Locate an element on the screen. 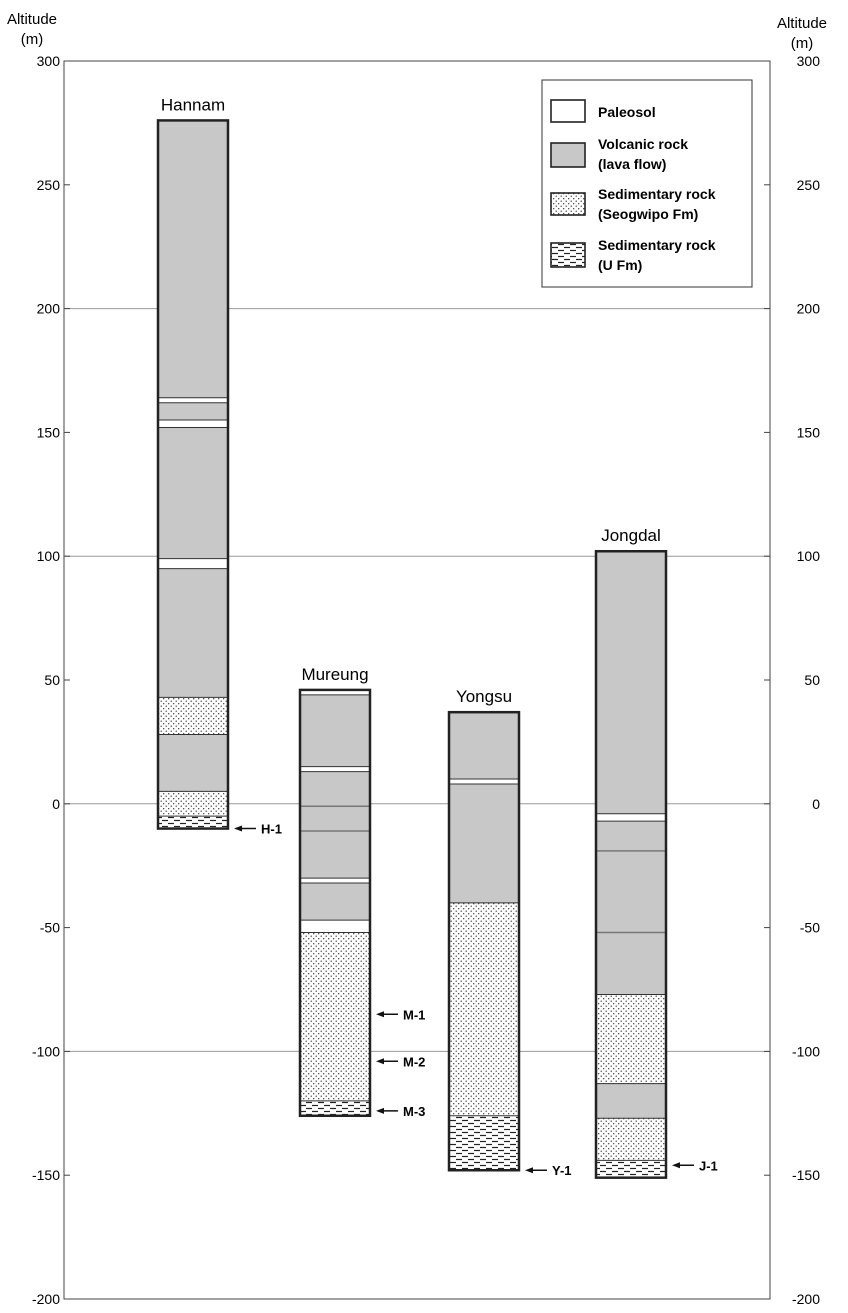 Image resolution: width=848 pixels, height=1313 pixels. left-tick-label: -200 is located at coordinates (46, 1299).